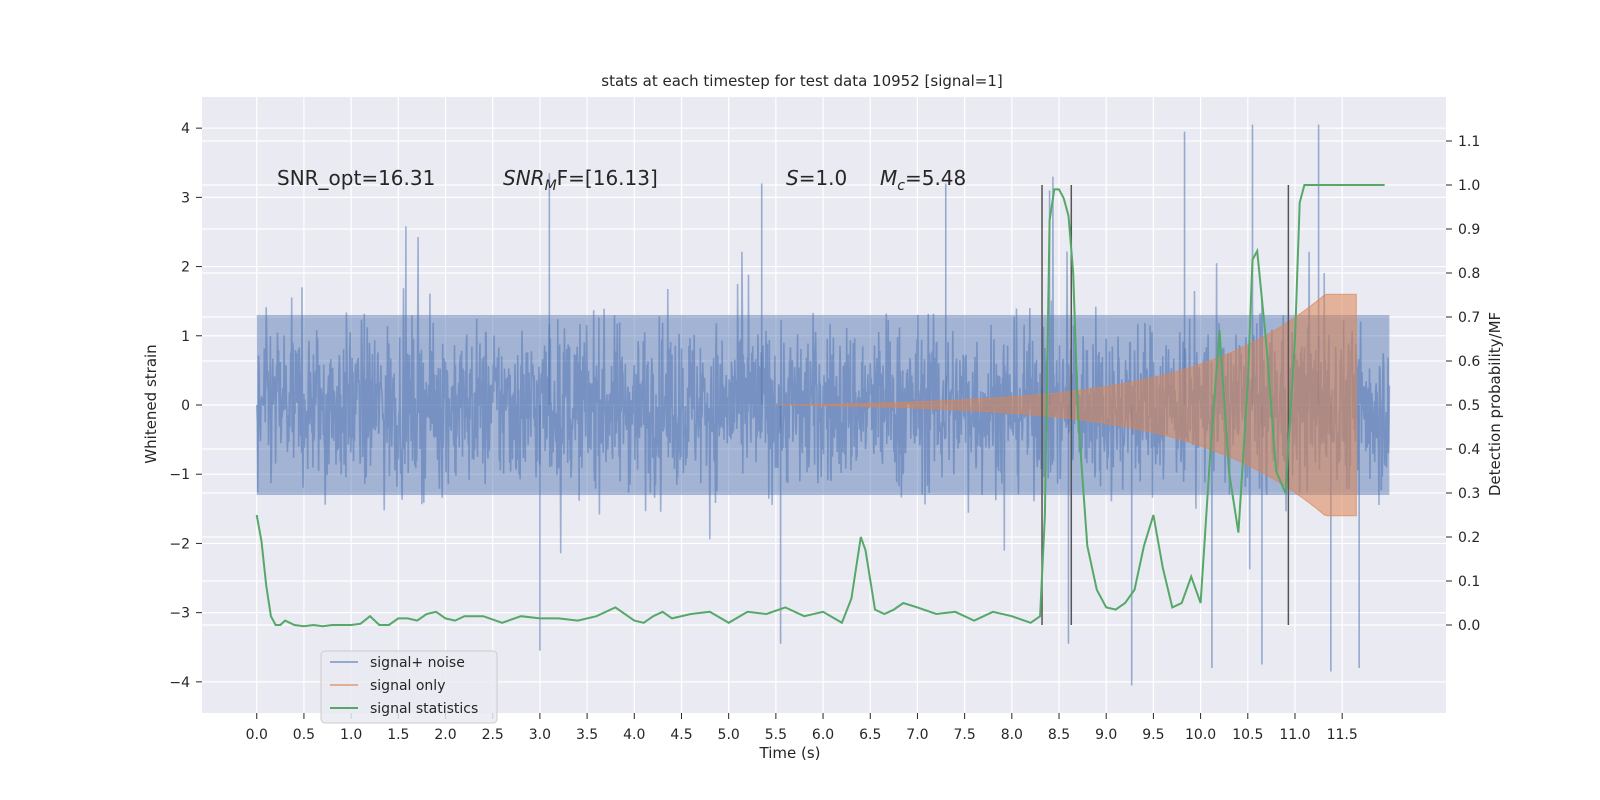  I want to click on x-tick-label: 0.5, so click(304, 735).